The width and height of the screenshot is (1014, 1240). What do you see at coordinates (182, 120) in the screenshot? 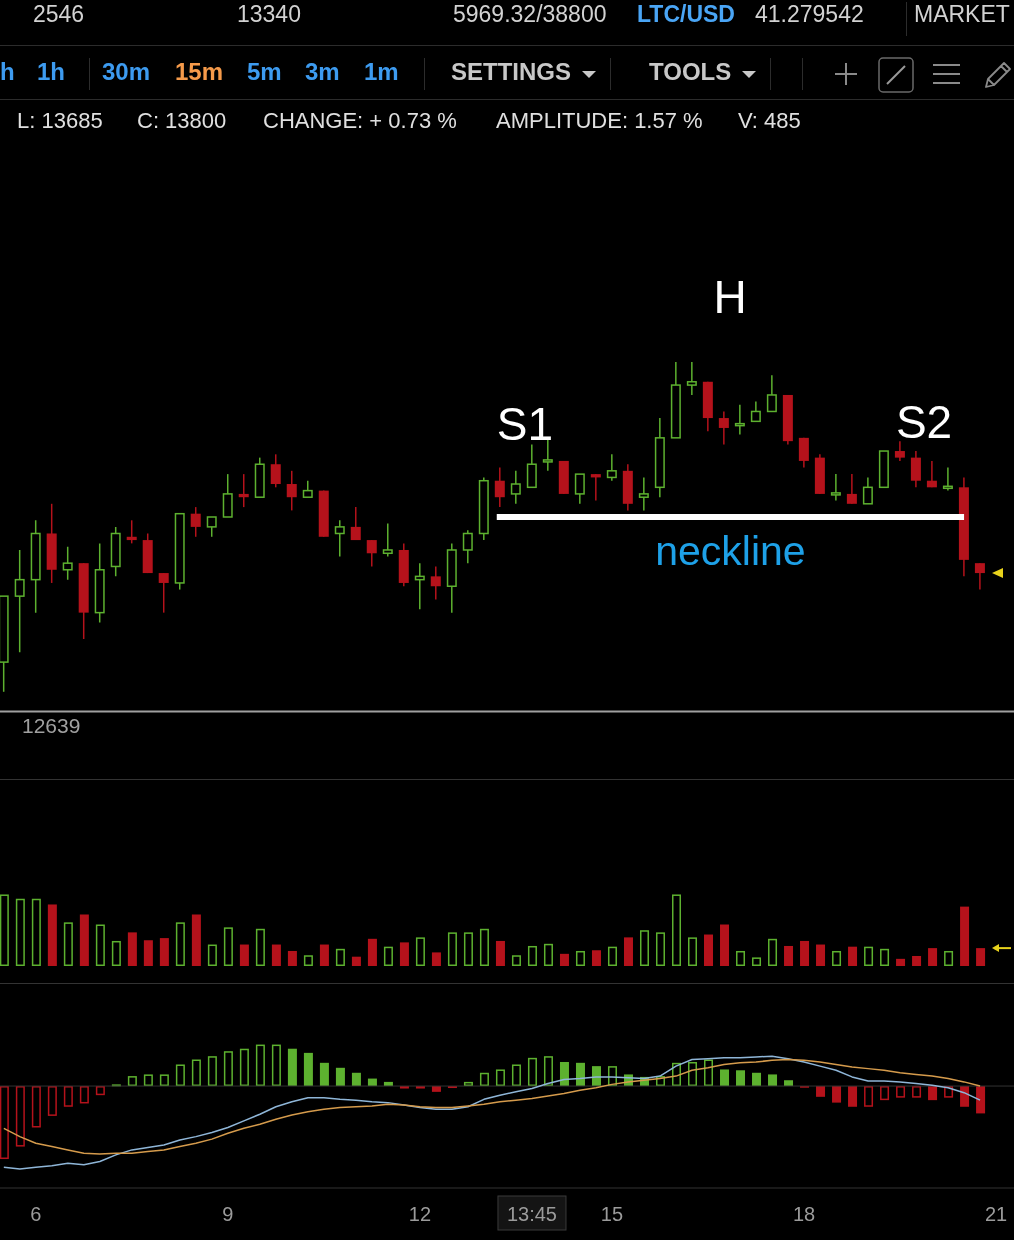
I see `text: C: 13800` at bounding box center [182, 120].